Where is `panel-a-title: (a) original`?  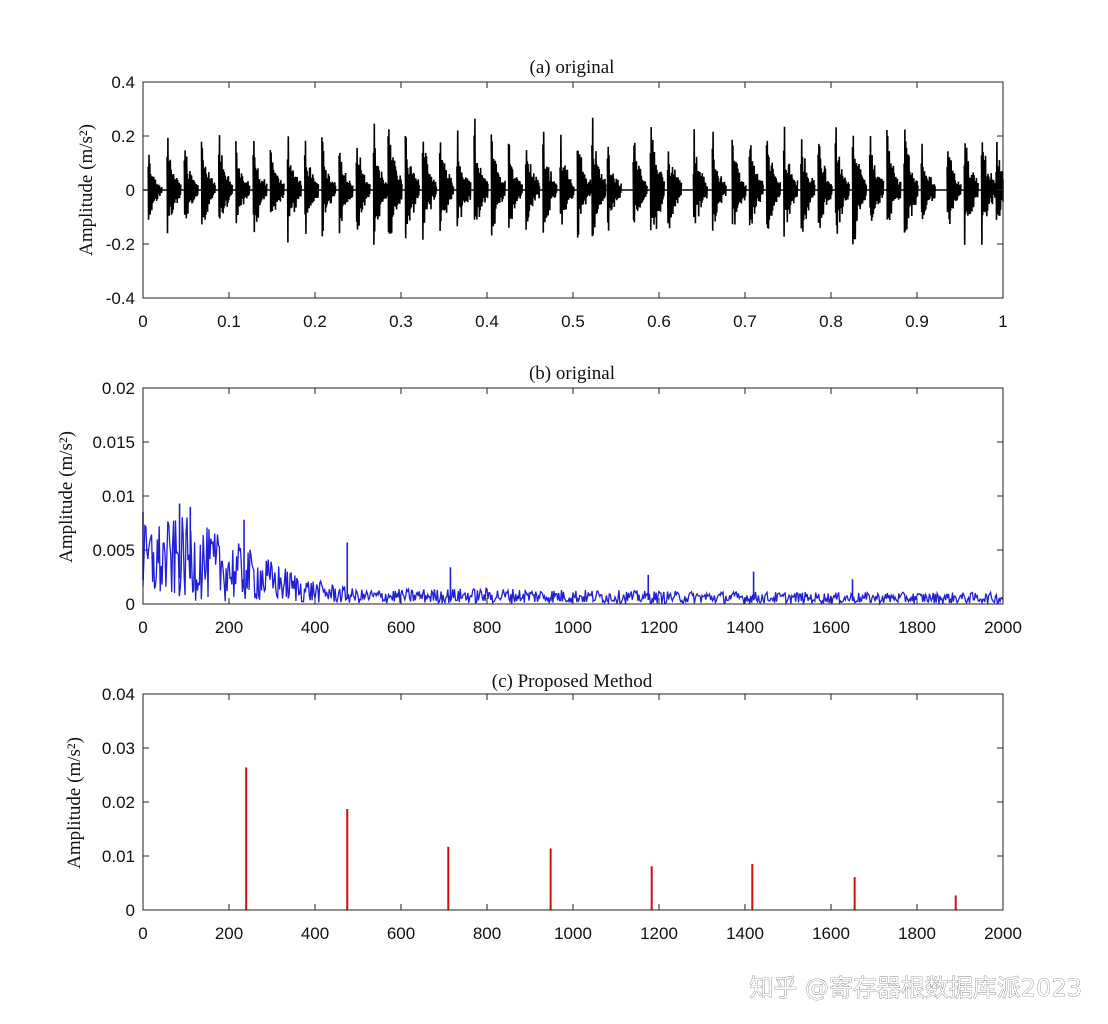
panel-a-title: (a) original is located at coordinates (572, 67).